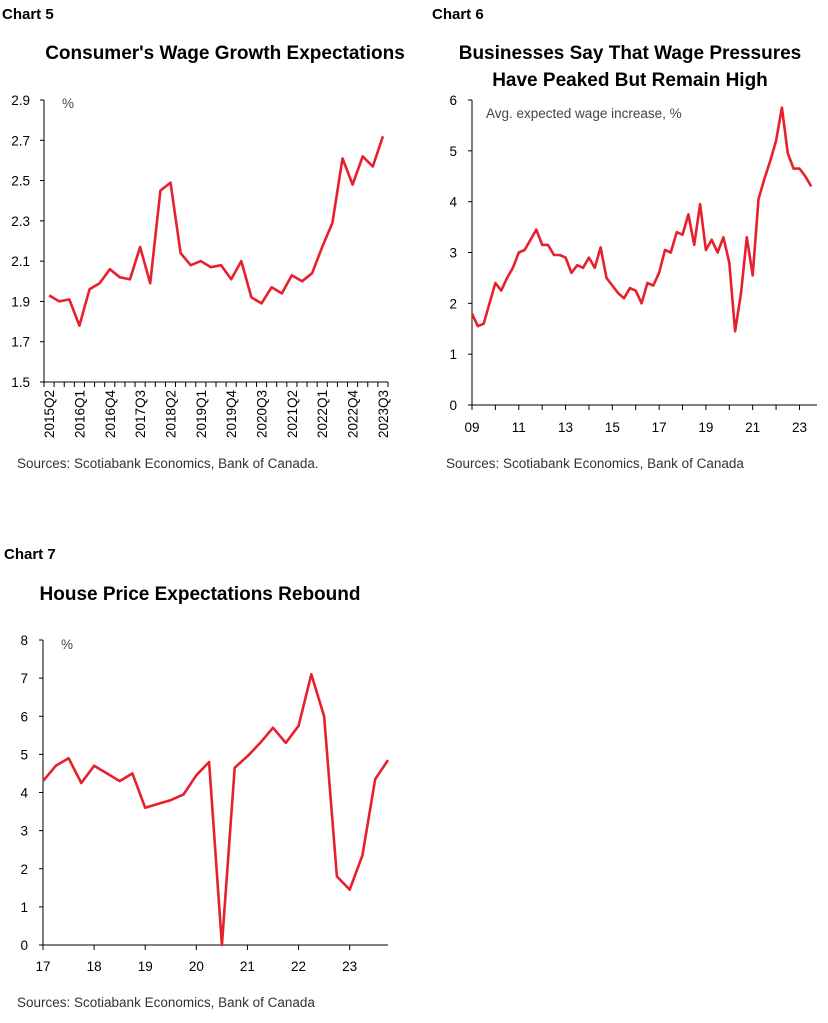 The width and height of the screenshot is (828, 1023). I want to click on chart6-label: Chart 6, so click(458, 14).